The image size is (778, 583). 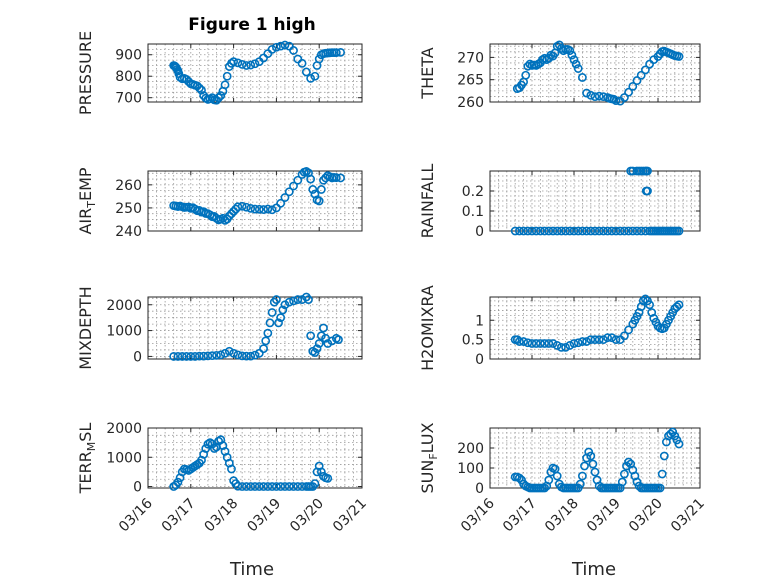 I want to click on figure-title: Figure 1 high, so click(x=252, y=25).